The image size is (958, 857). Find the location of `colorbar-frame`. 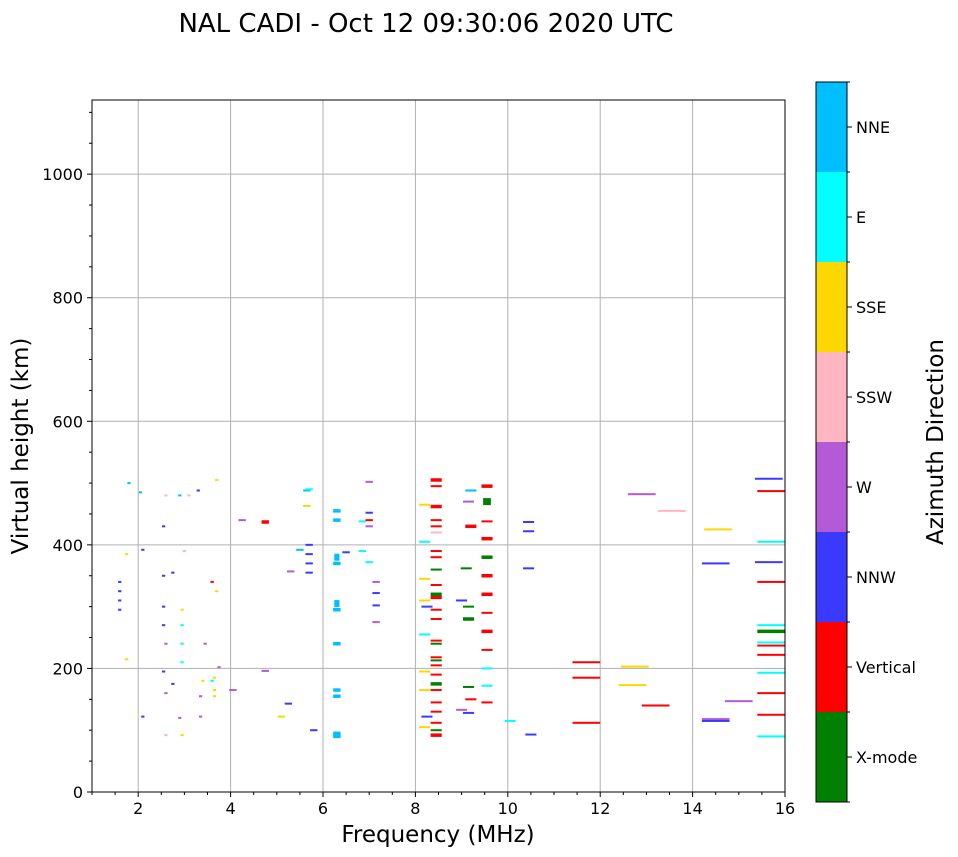

colorbar-frame is located at coordinates (831, 442).